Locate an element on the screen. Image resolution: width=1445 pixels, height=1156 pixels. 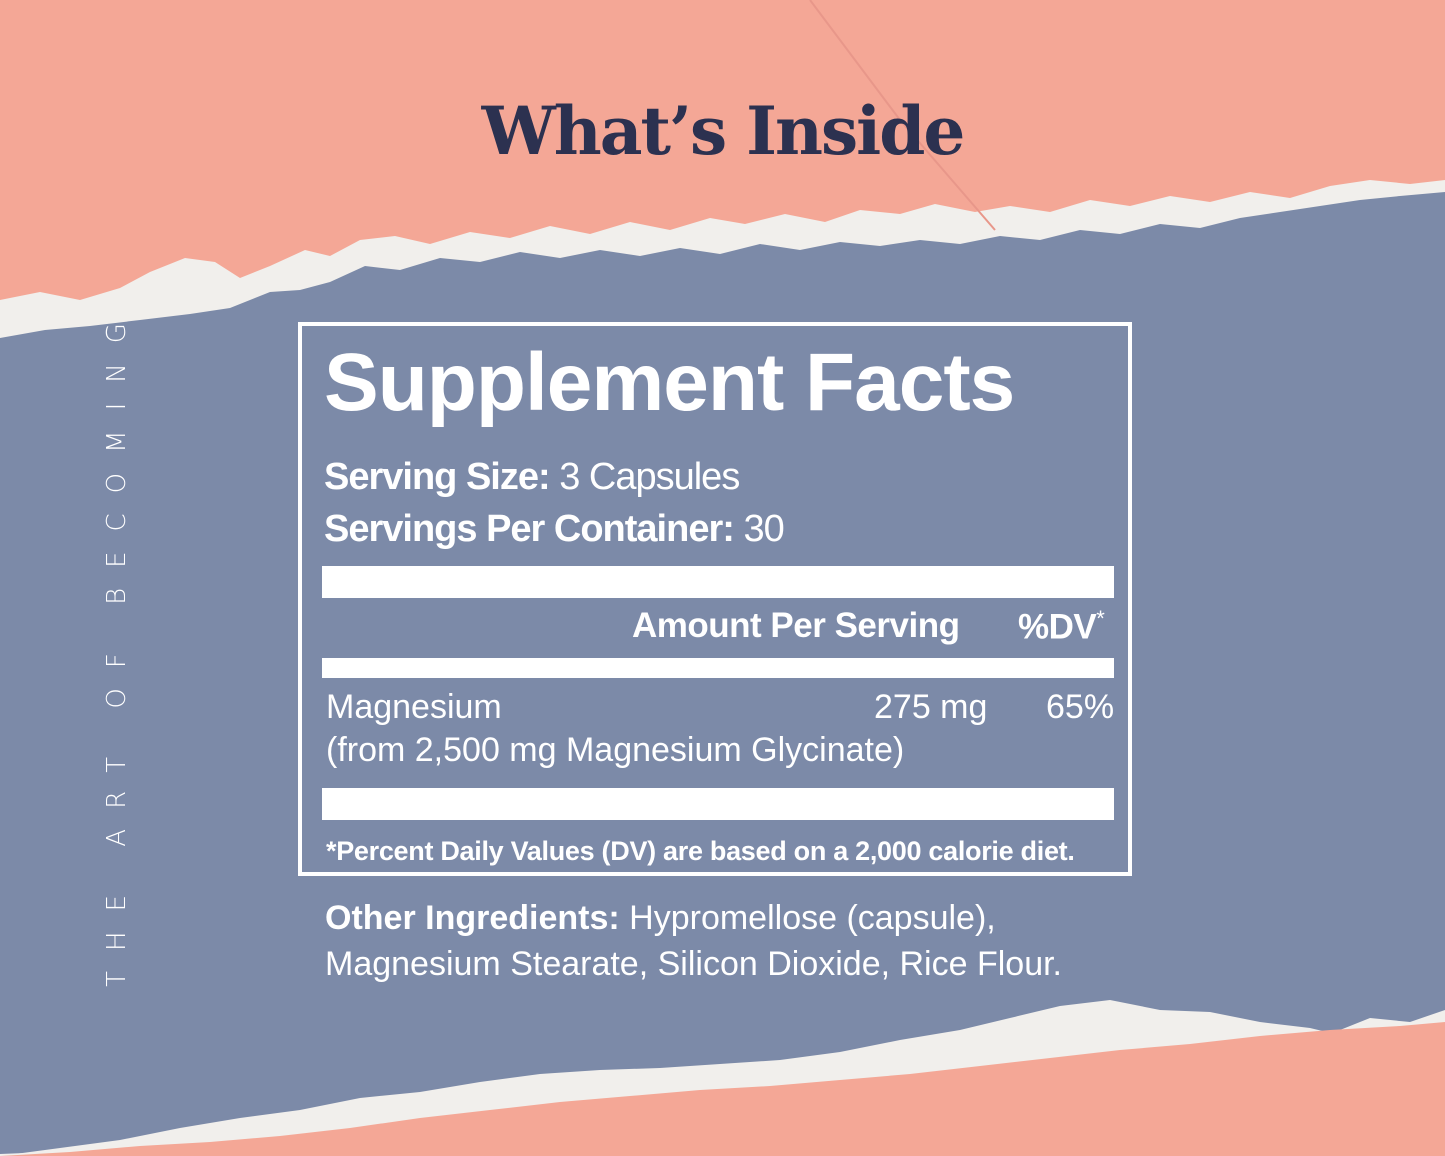
peach-bottom is located at coordinates (722, 1089).